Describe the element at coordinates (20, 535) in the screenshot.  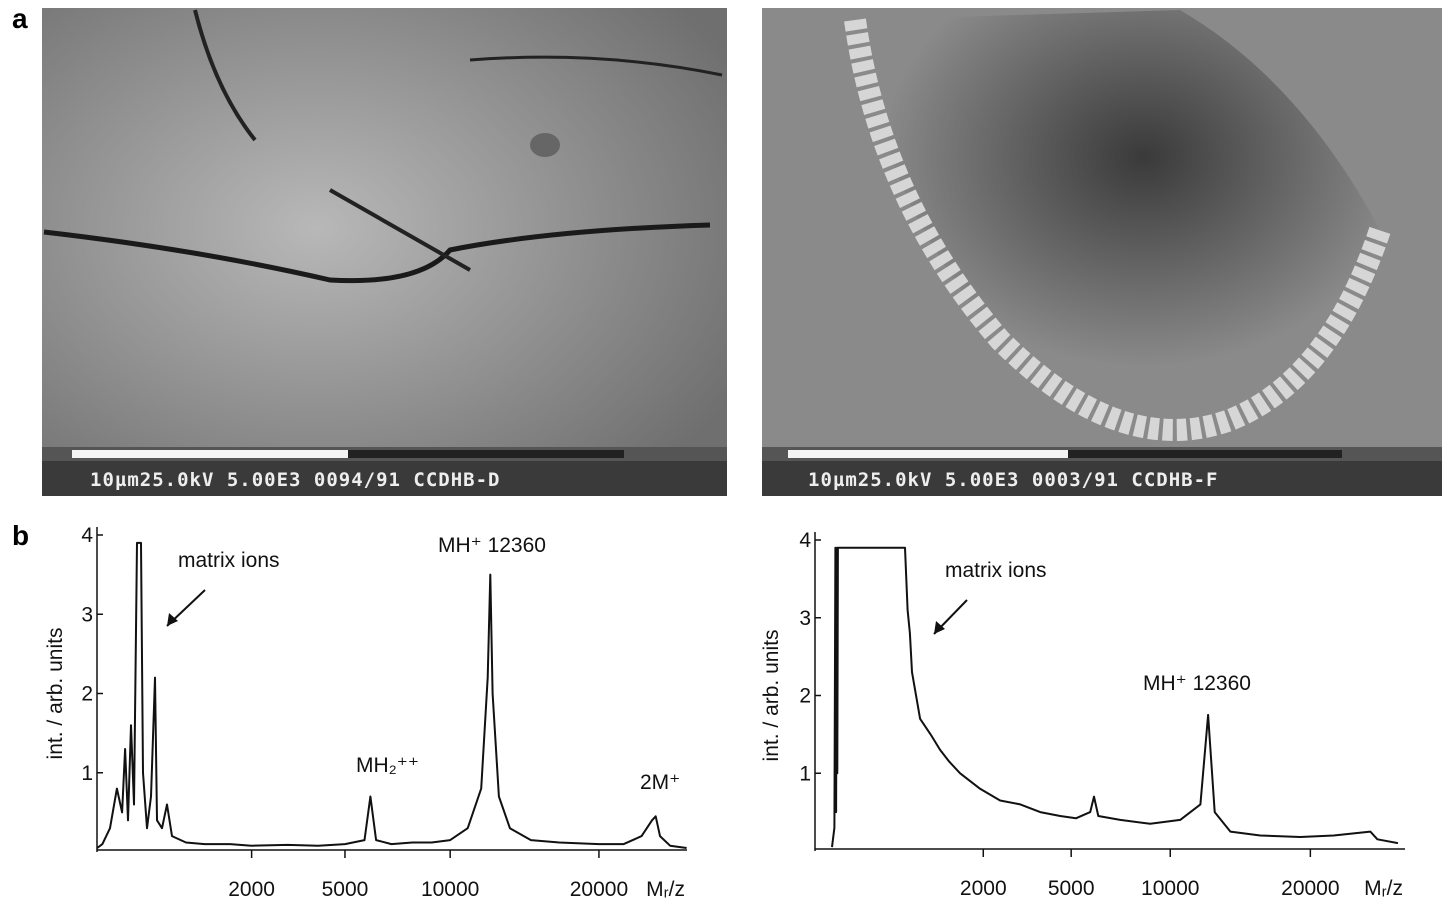
I see `panel-label: b` at that location.